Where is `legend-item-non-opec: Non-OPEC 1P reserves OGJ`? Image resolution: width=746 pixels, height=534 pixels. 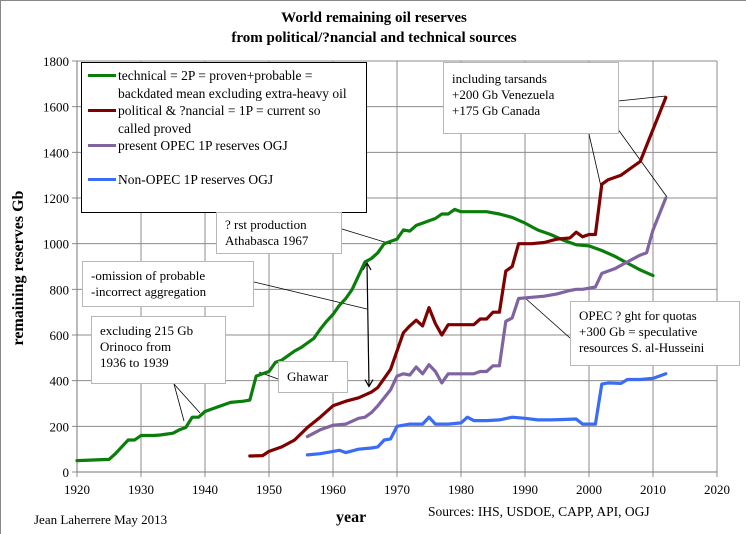 legend-item-non-opec: Non-OPEC 1P reserves OGJ is located at coordinates (180, 180).